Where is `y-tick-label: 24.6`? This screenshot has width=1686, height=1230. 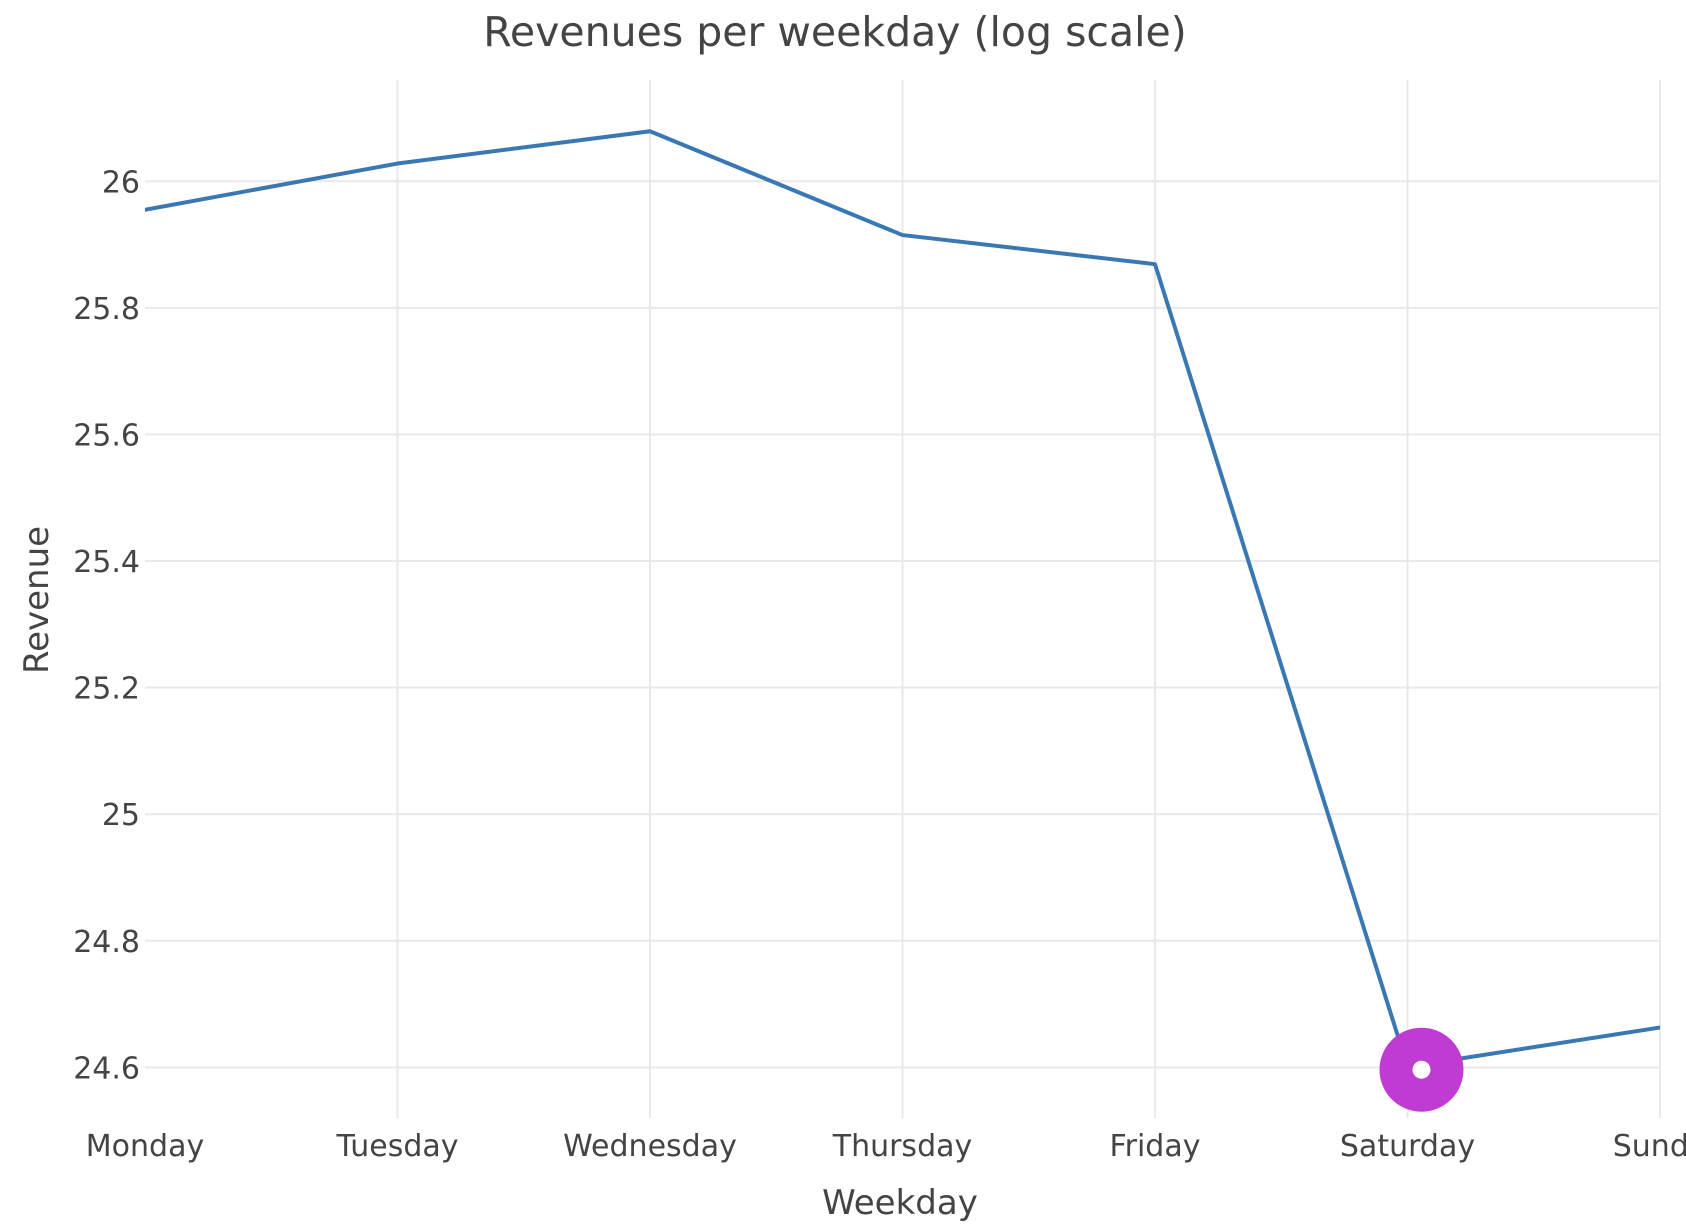
y-tick-label: 24.6 is located at coordinates (106, 1068).